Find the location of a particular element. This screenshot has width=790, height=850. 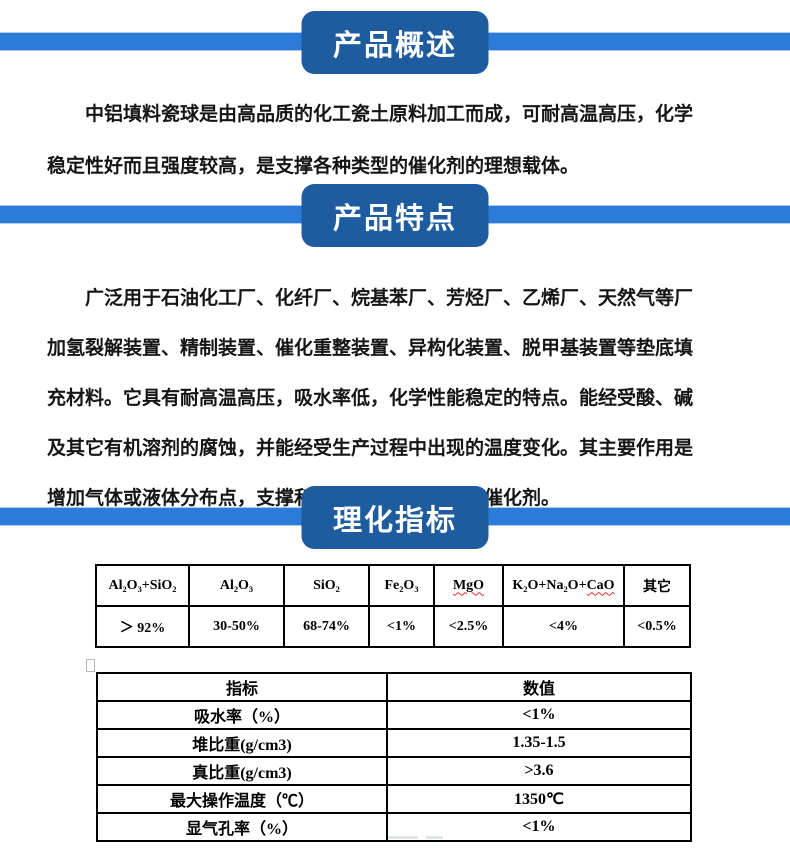

property-header-row: 指标 数值 is located at coordinates (394, 687).